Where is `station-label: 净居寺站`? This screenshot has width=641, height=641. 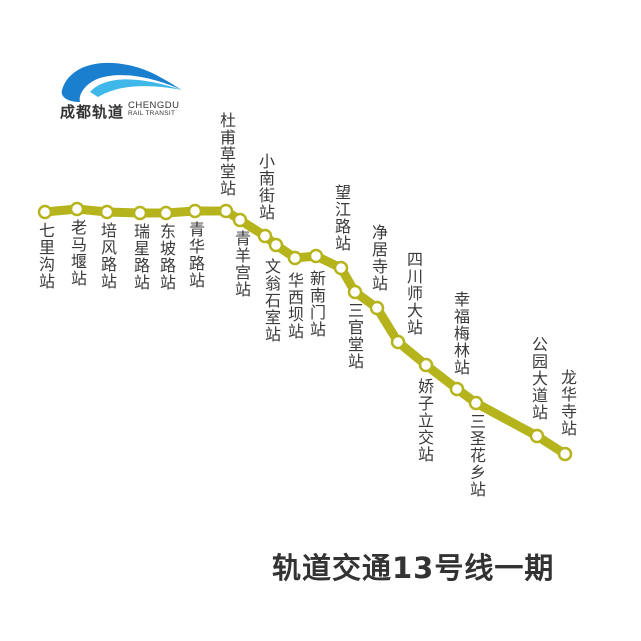 station-label: 净居寺站 is located at coordinates (378, 258).